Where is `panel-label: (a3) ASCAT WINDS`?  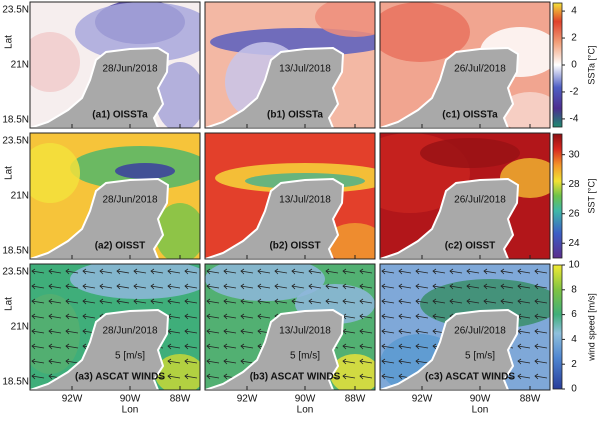 panel-label: (a3) ASCAT WINDS is located at coordinates (120, 377).